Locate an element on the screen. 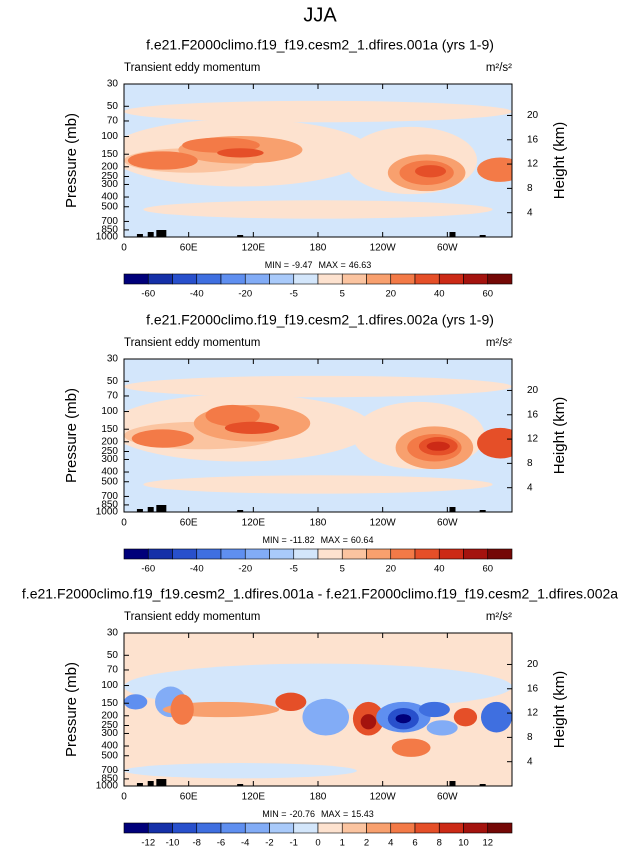 Image resolution: width=639 pixels, height=856 pixels. y2-tick-label: 4 is located at coordinates (530, 761).